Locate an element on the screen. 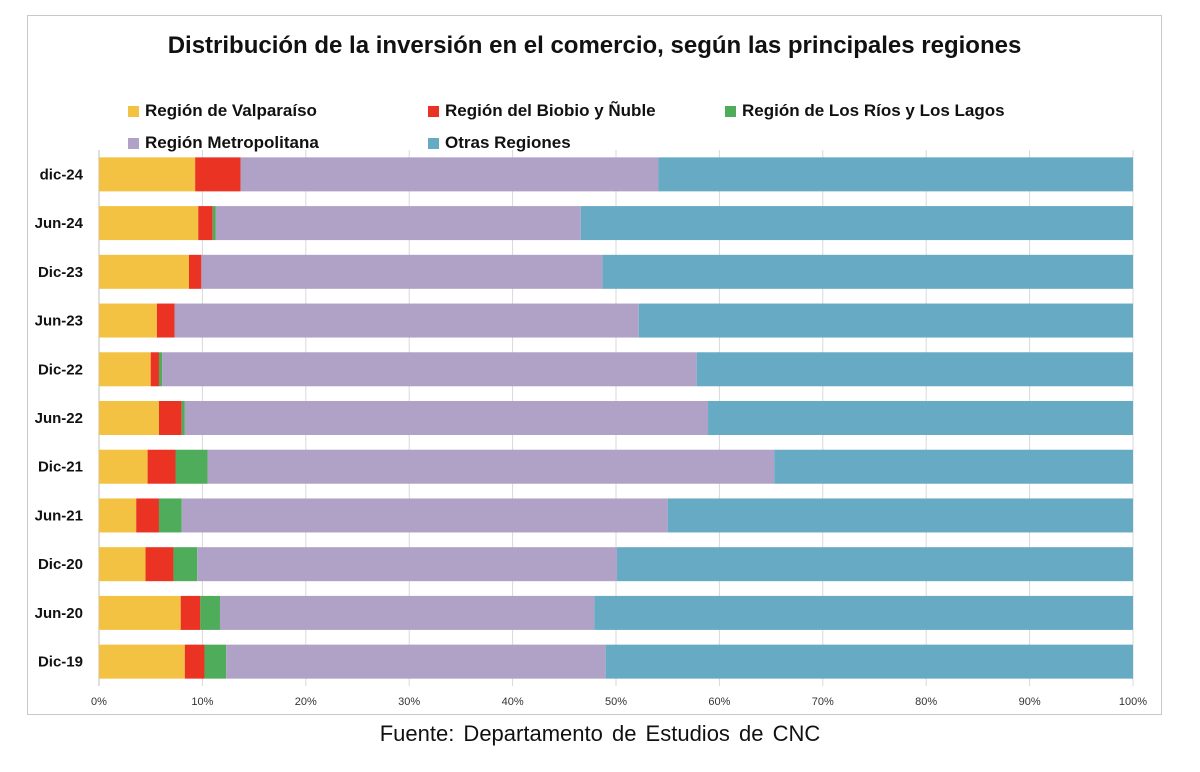 This screenshot has height=772, width=1200. legend-item-biobio: Región del Biobio y Ñuble is located at coordinates (542, 111).